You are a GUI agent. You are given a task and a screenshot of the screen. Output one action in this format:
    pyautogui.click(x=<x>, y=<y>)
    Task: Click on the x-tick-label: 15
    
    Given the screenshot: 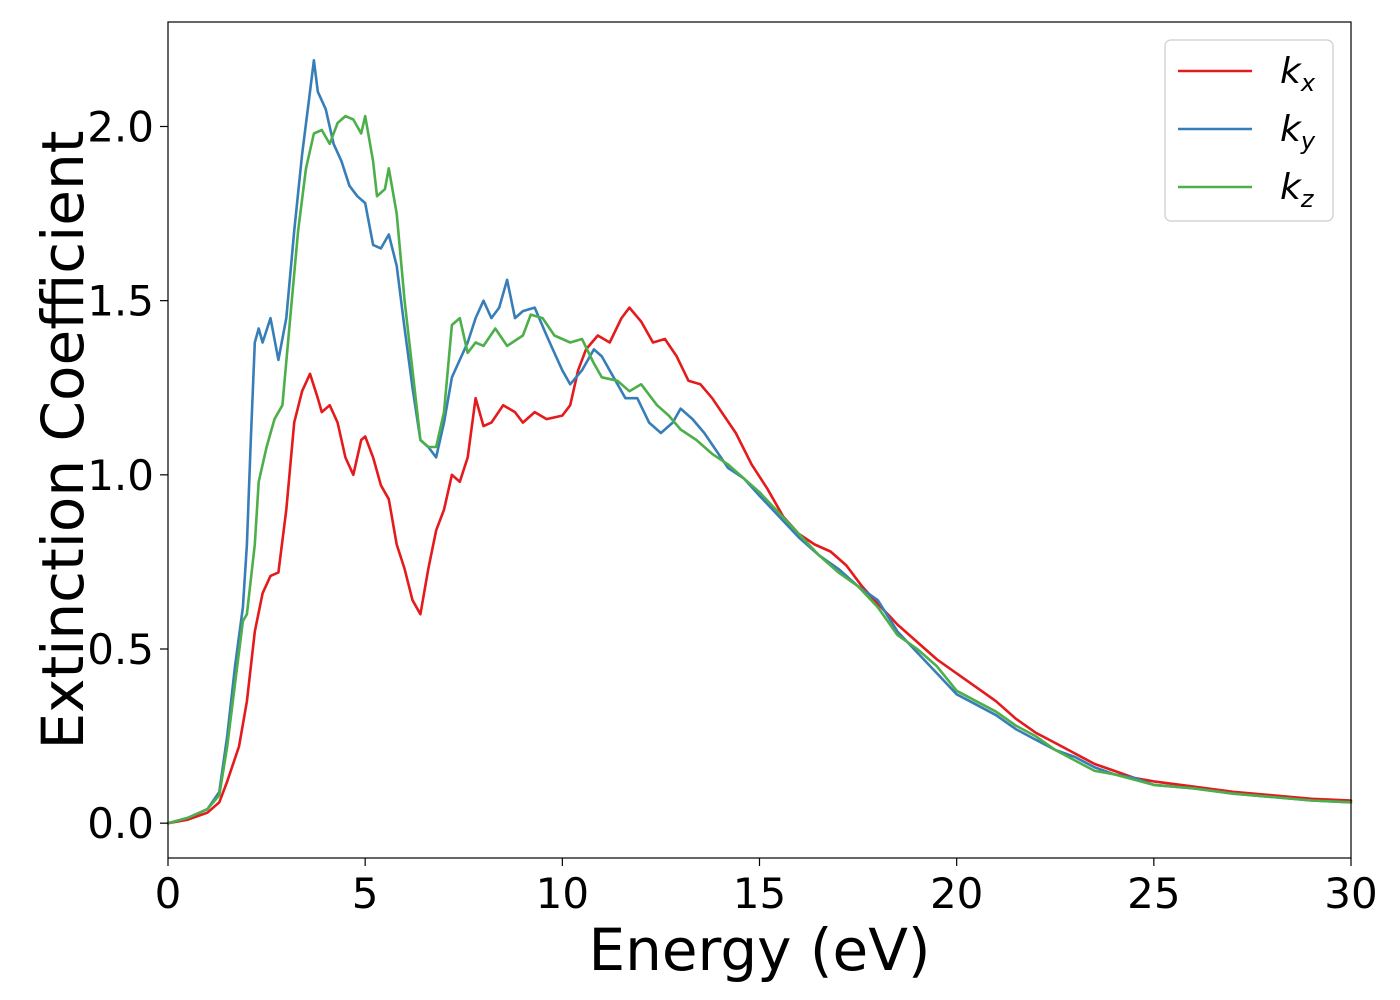 What is the action you would take?
    pyautogui.click(x=759, y=893)
    